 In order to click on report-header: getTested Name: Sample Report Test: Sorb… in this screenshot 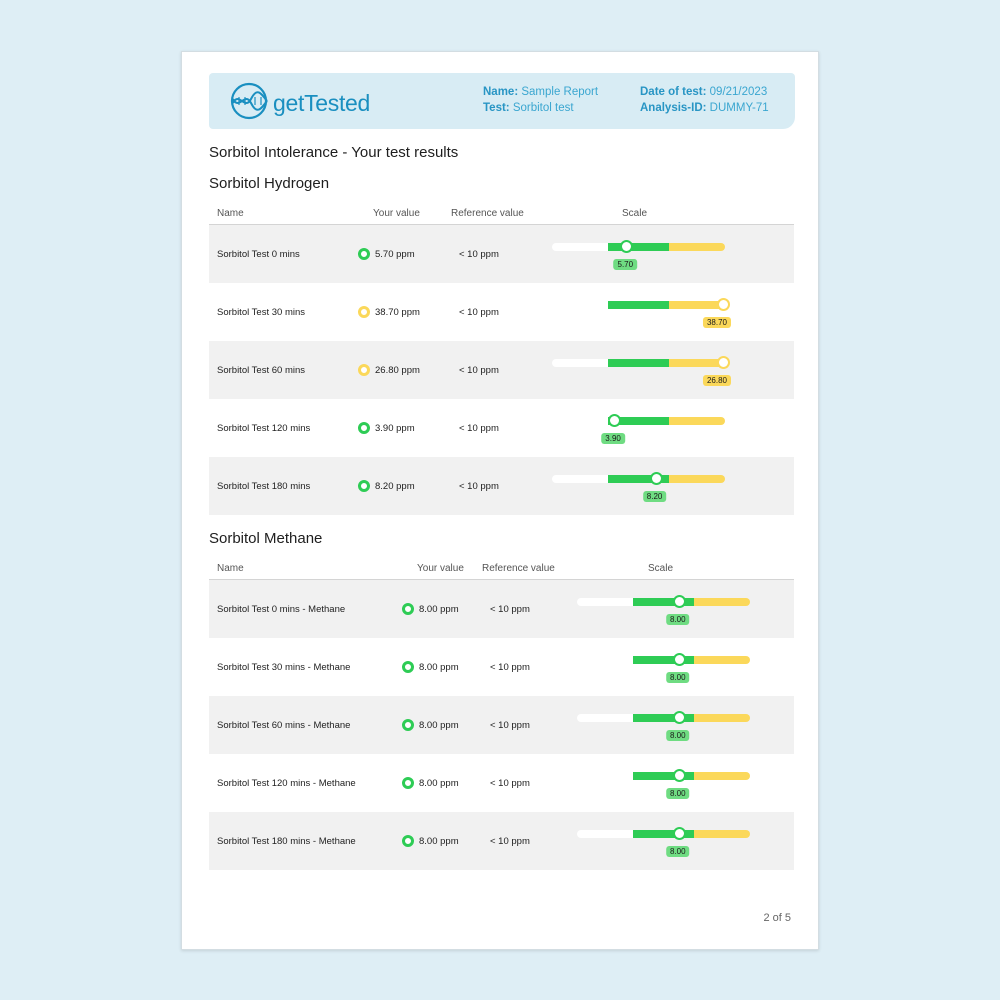, I will do `click(502, 101)`.